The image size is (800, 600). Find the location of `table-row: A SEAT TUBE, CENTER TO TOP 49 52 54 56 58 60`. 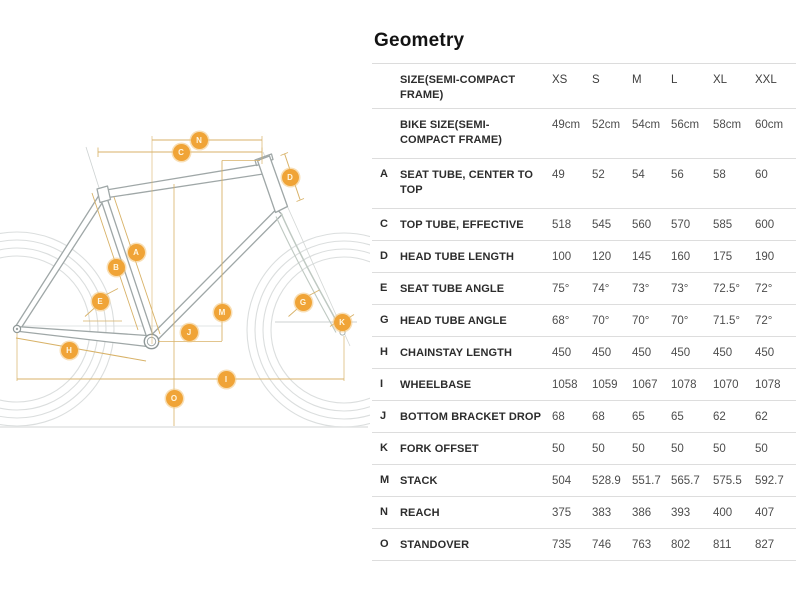

table-row: A SEAT TUBE, CENTER TO TOP 49 52 54 56 58 60 is located at coordinates (584, 184).